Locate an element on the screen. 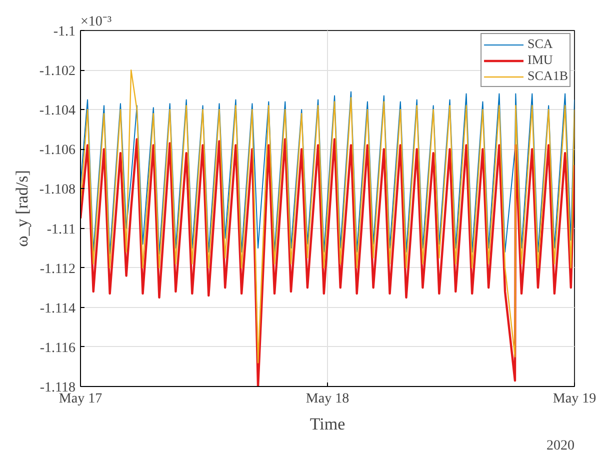  legend-label: IMU is located at coordinates (540, 60).